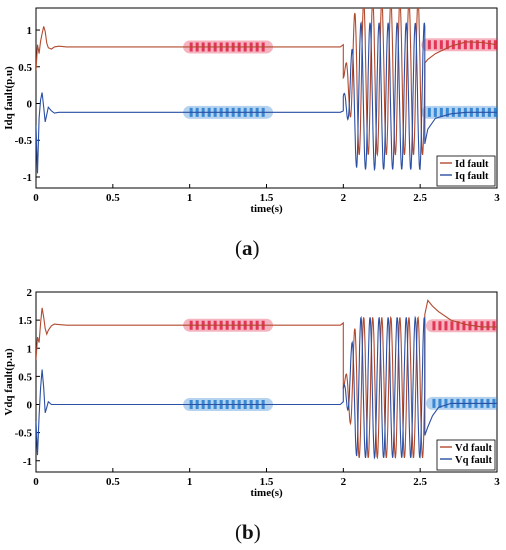  Describe the element at coordinates (9, 382) in the screenshot. I see `y-axis-label-b: Vdq fault(p.u)` at that location.